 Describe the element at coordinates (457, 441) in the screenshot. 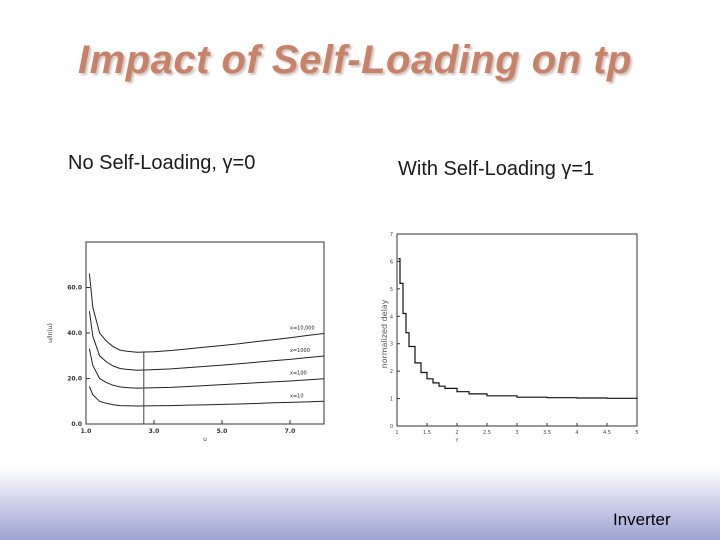

I see `x-axis-label: f` at that location.